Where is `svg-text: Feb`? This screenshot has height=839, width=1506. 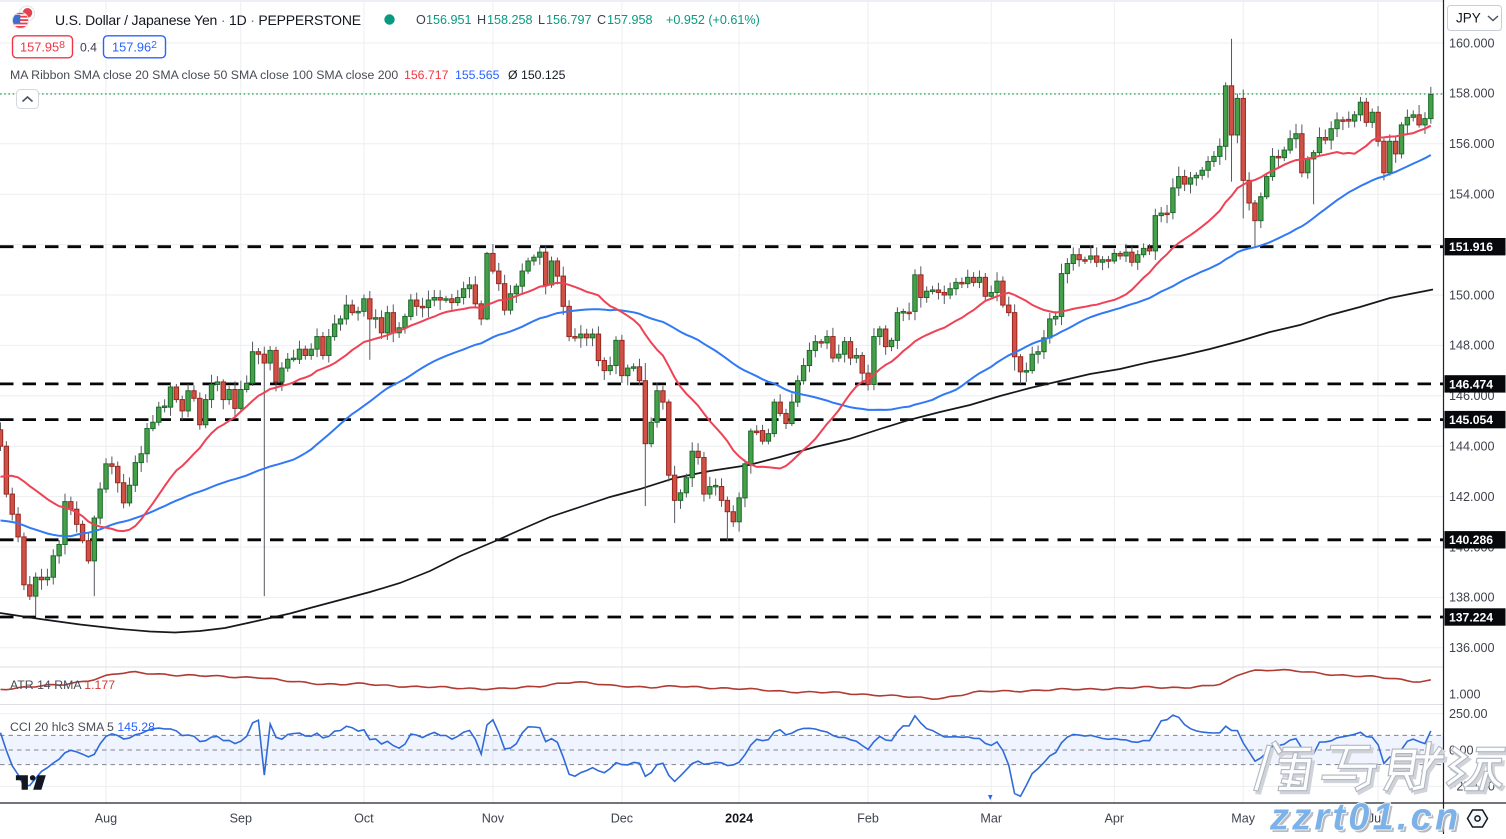 svg-text: Feb is located at coordinates (868, 819).